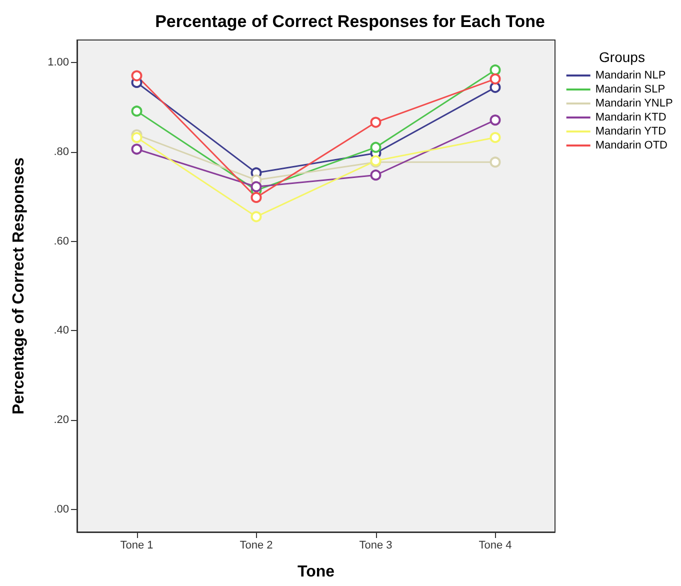 The image size is (681, 586). I want to click on y-tick-label: .80, so click(61, 152).